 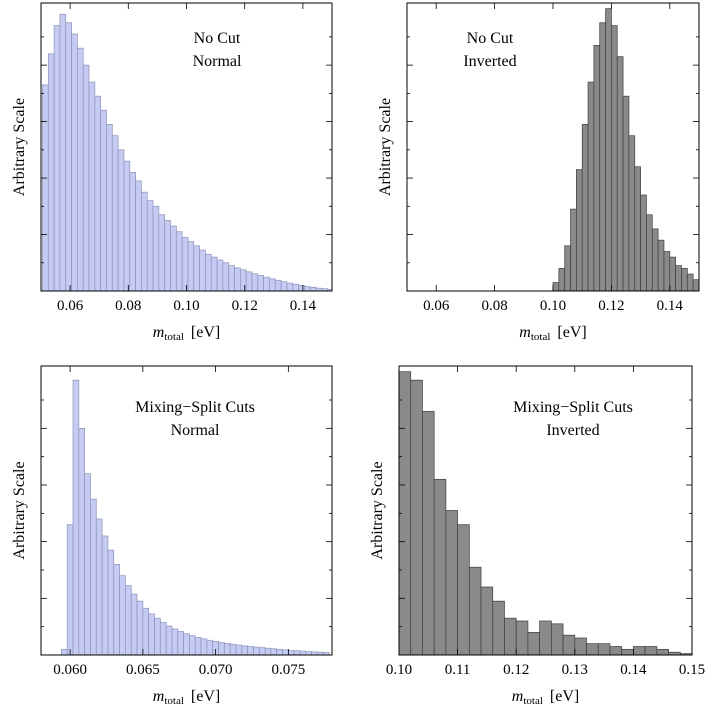 What do you see at coordinates (195, 430) in the screenshot?
I see `panel-annotation-line2: Normal` at bounding box center [195, 430].